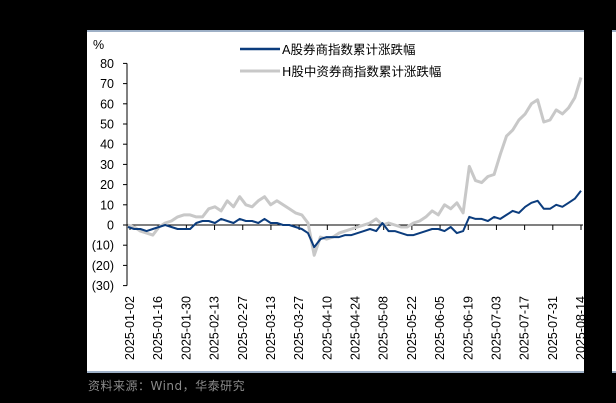 This screenshot has width=616, height=403. I want to click on x-tick-label: 2025-02-13, so click(215, 328).